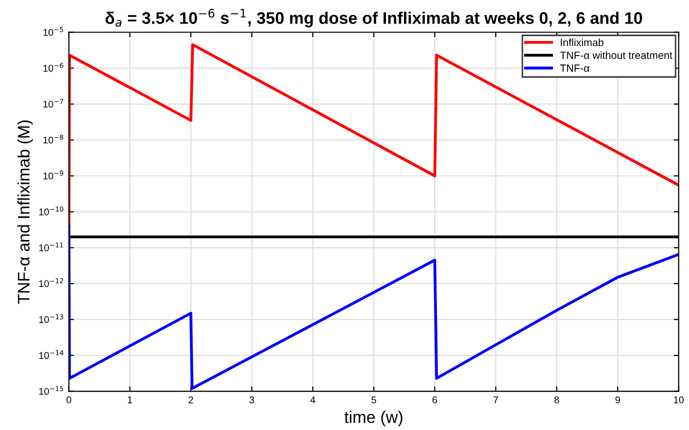 This screenshot has width=689, height=430. What do you see at coordinates (313, 400) in the screenshot?
I see `x-tick-label: 4` at bounding box center [313, 400].